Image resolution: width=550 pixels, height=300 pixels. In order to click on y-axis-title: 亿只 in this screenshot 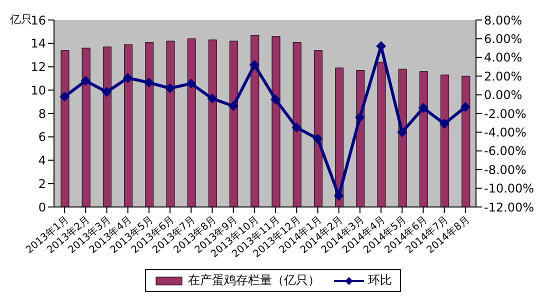, I will do `click(21, 19)`.